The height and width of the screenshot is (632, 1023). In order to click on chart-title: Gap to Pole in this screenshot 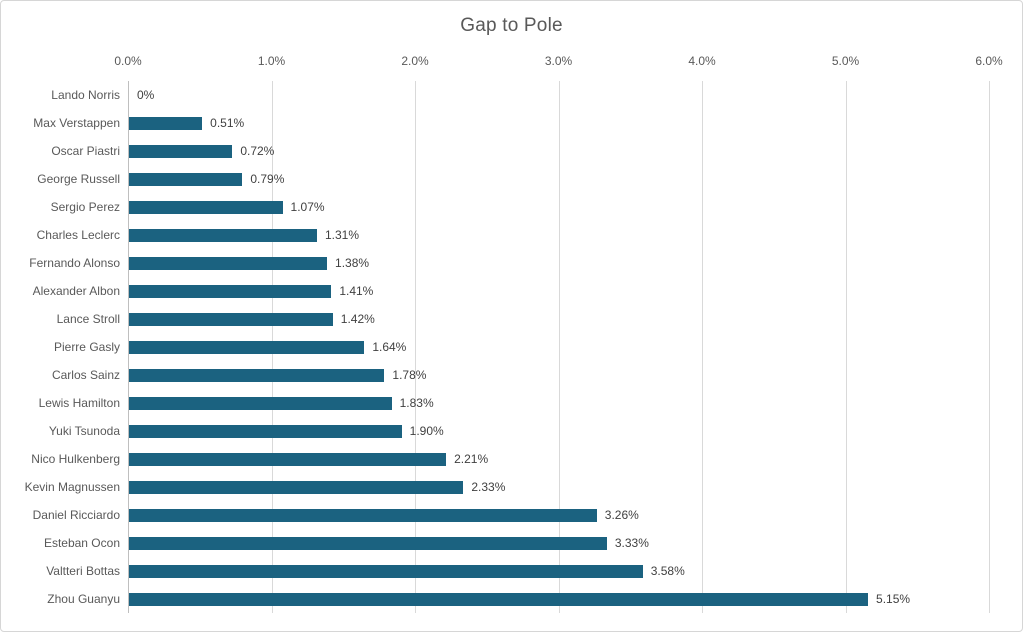, I will do `click(511, 25)`.